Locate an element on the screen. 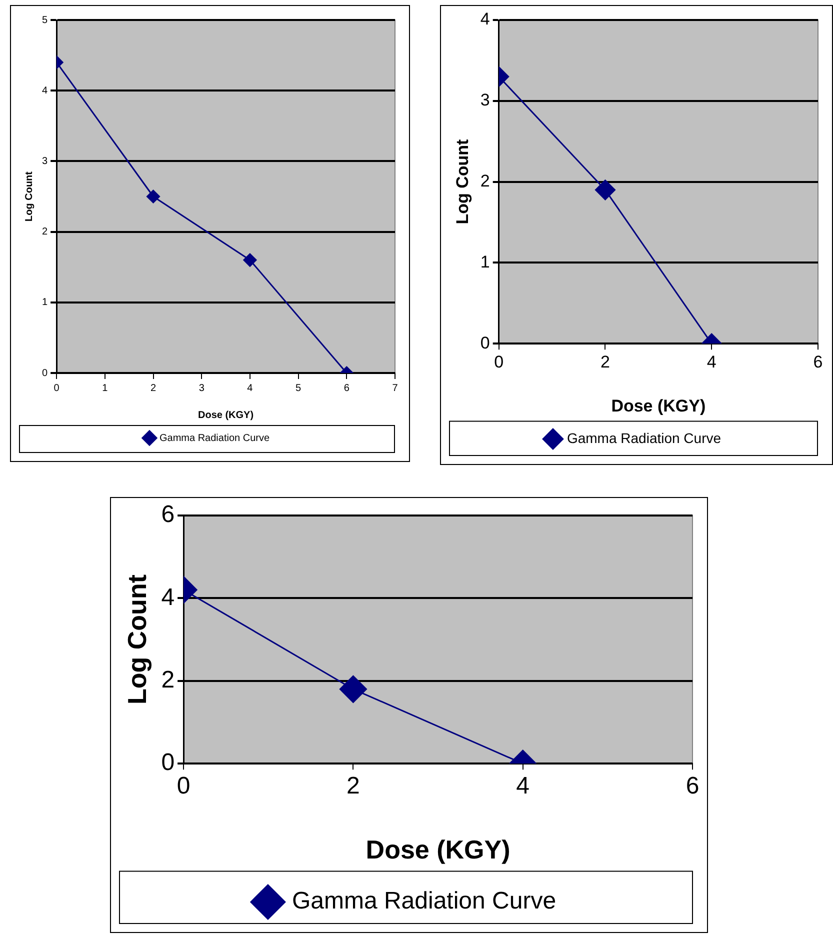 This screenshot has width=833, height=937. x-tick-label: 1 is located at coordinates (105, 388).